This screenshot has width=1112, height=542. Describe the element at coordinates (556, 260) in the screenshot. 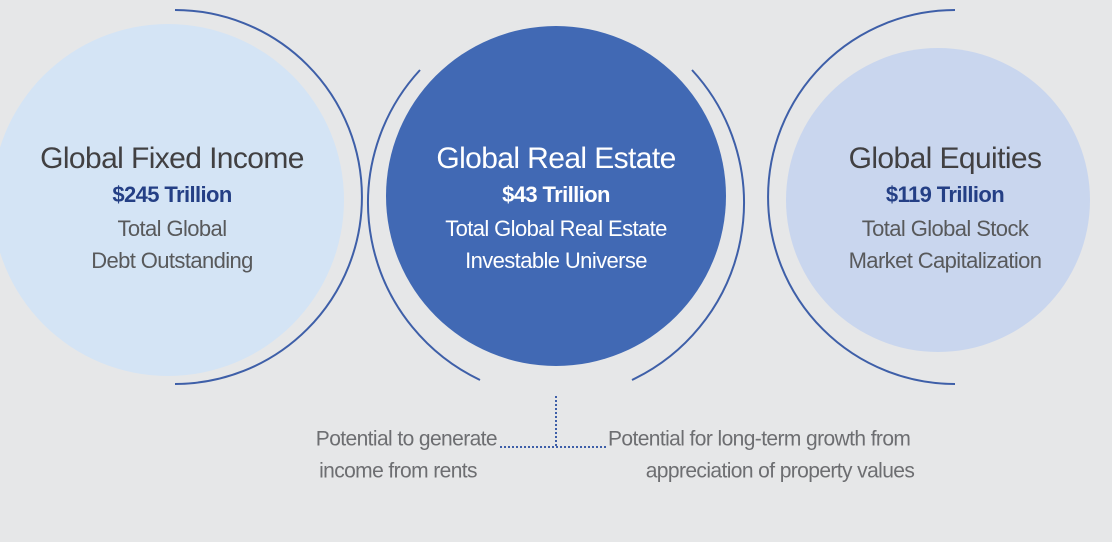

I see `circle-description: Investable Universe` at that location.